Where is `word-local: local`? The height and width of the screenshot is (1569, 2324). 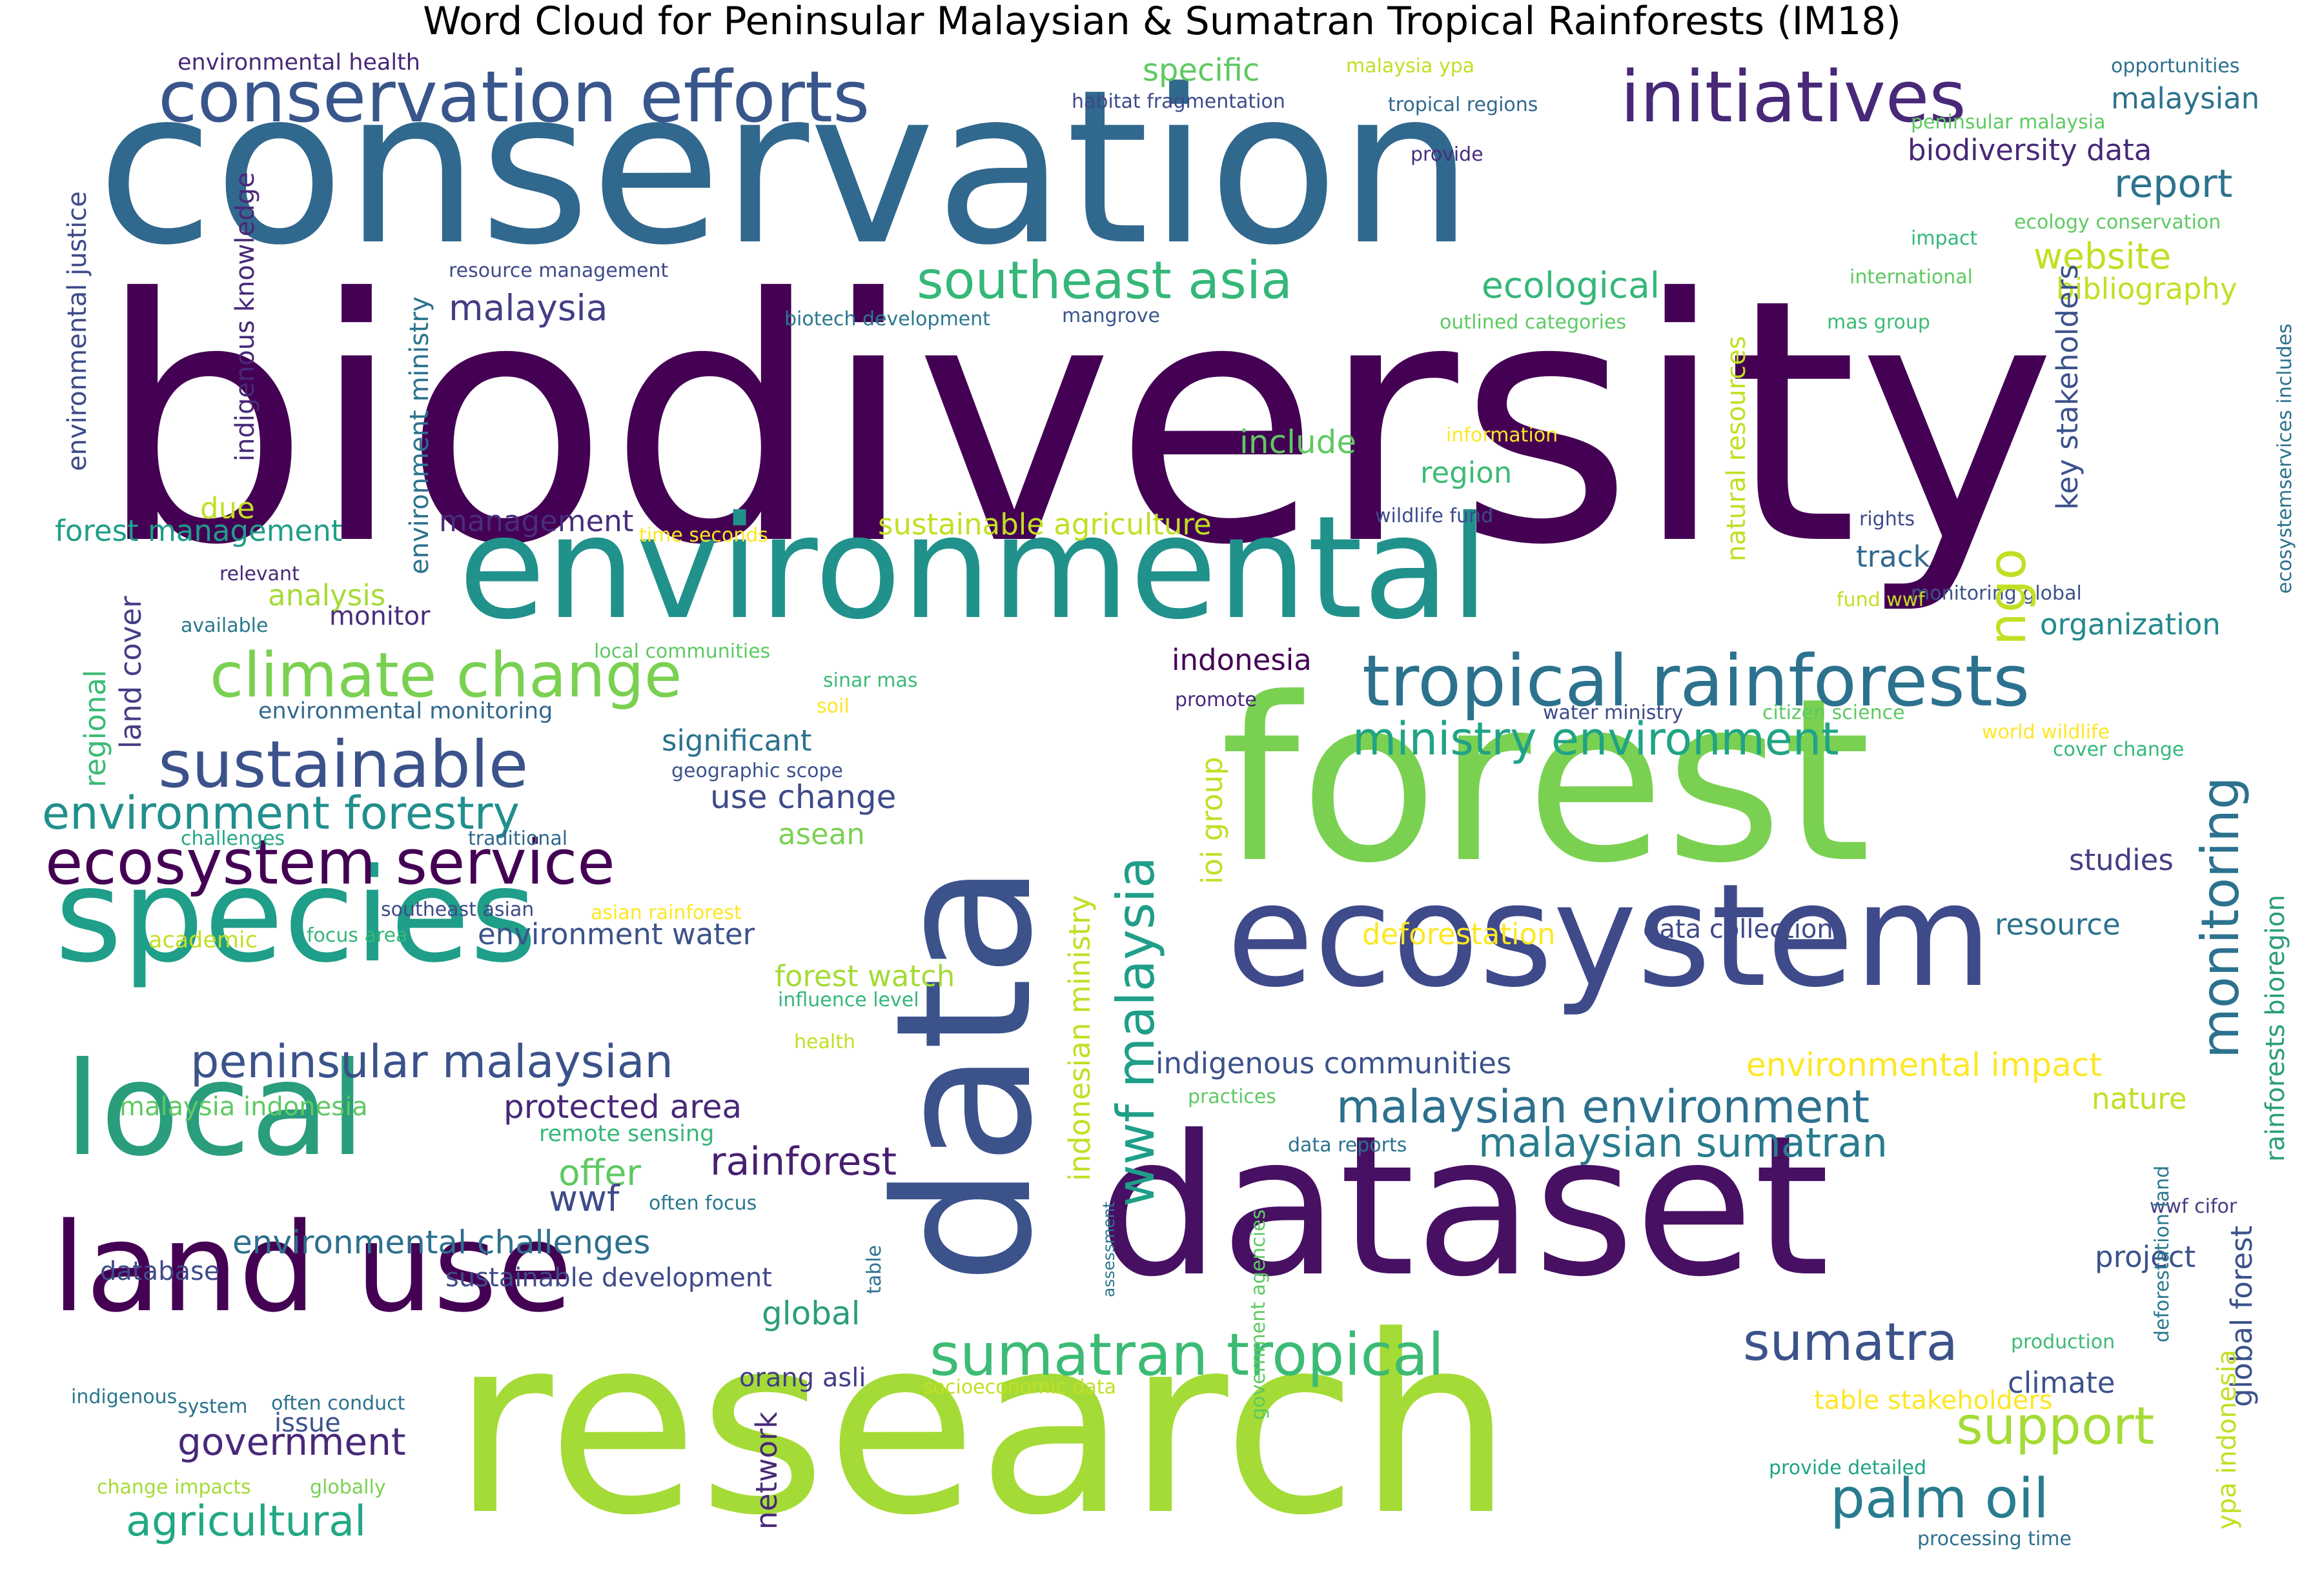
word-local: local is located at coordinates (215, 1110).